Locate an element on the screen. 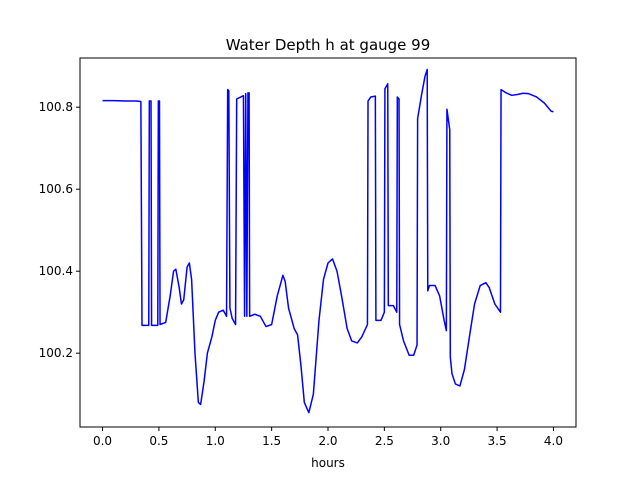  x-tick-label: 0.0 is located at coordinates (102, 441).